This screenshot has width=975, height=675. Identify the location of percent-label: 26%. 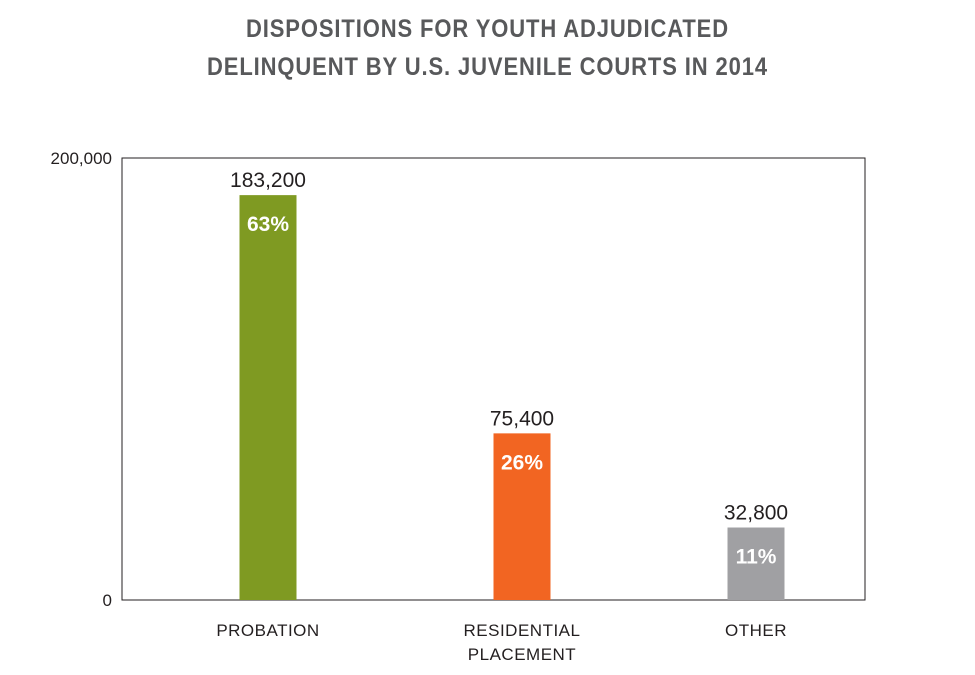
(522, 462).